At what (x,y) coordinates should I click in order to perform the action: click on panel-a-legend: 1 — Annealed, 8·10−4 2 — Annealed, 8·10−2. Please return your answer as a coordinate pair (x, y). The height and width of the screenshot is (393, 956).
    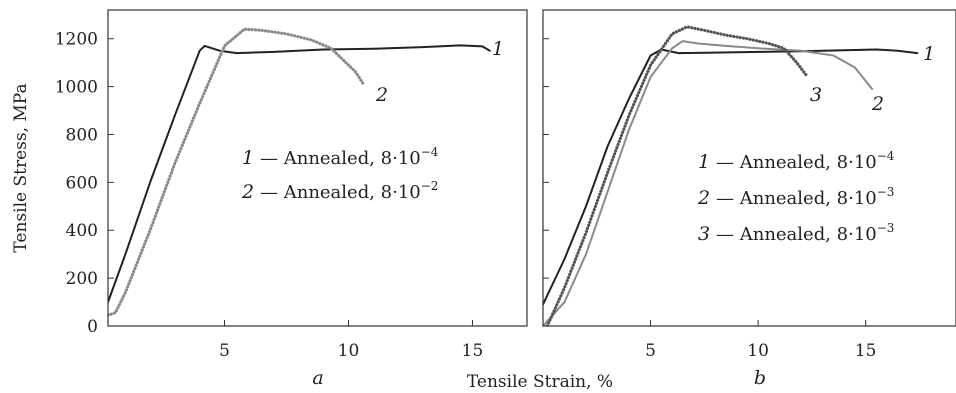
    Looking at the image, I should click on (340, 174).